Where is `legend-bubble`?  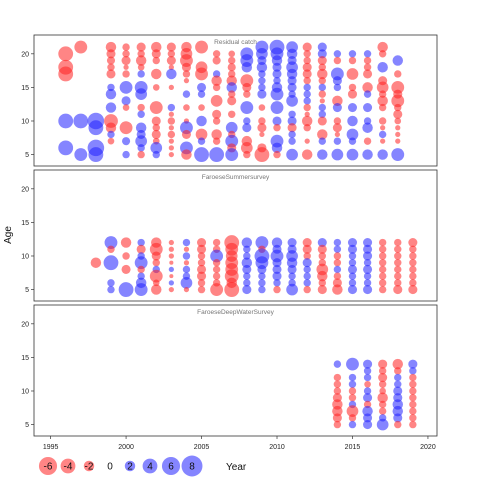
legend-bubble is located at coordinates (130, 466).